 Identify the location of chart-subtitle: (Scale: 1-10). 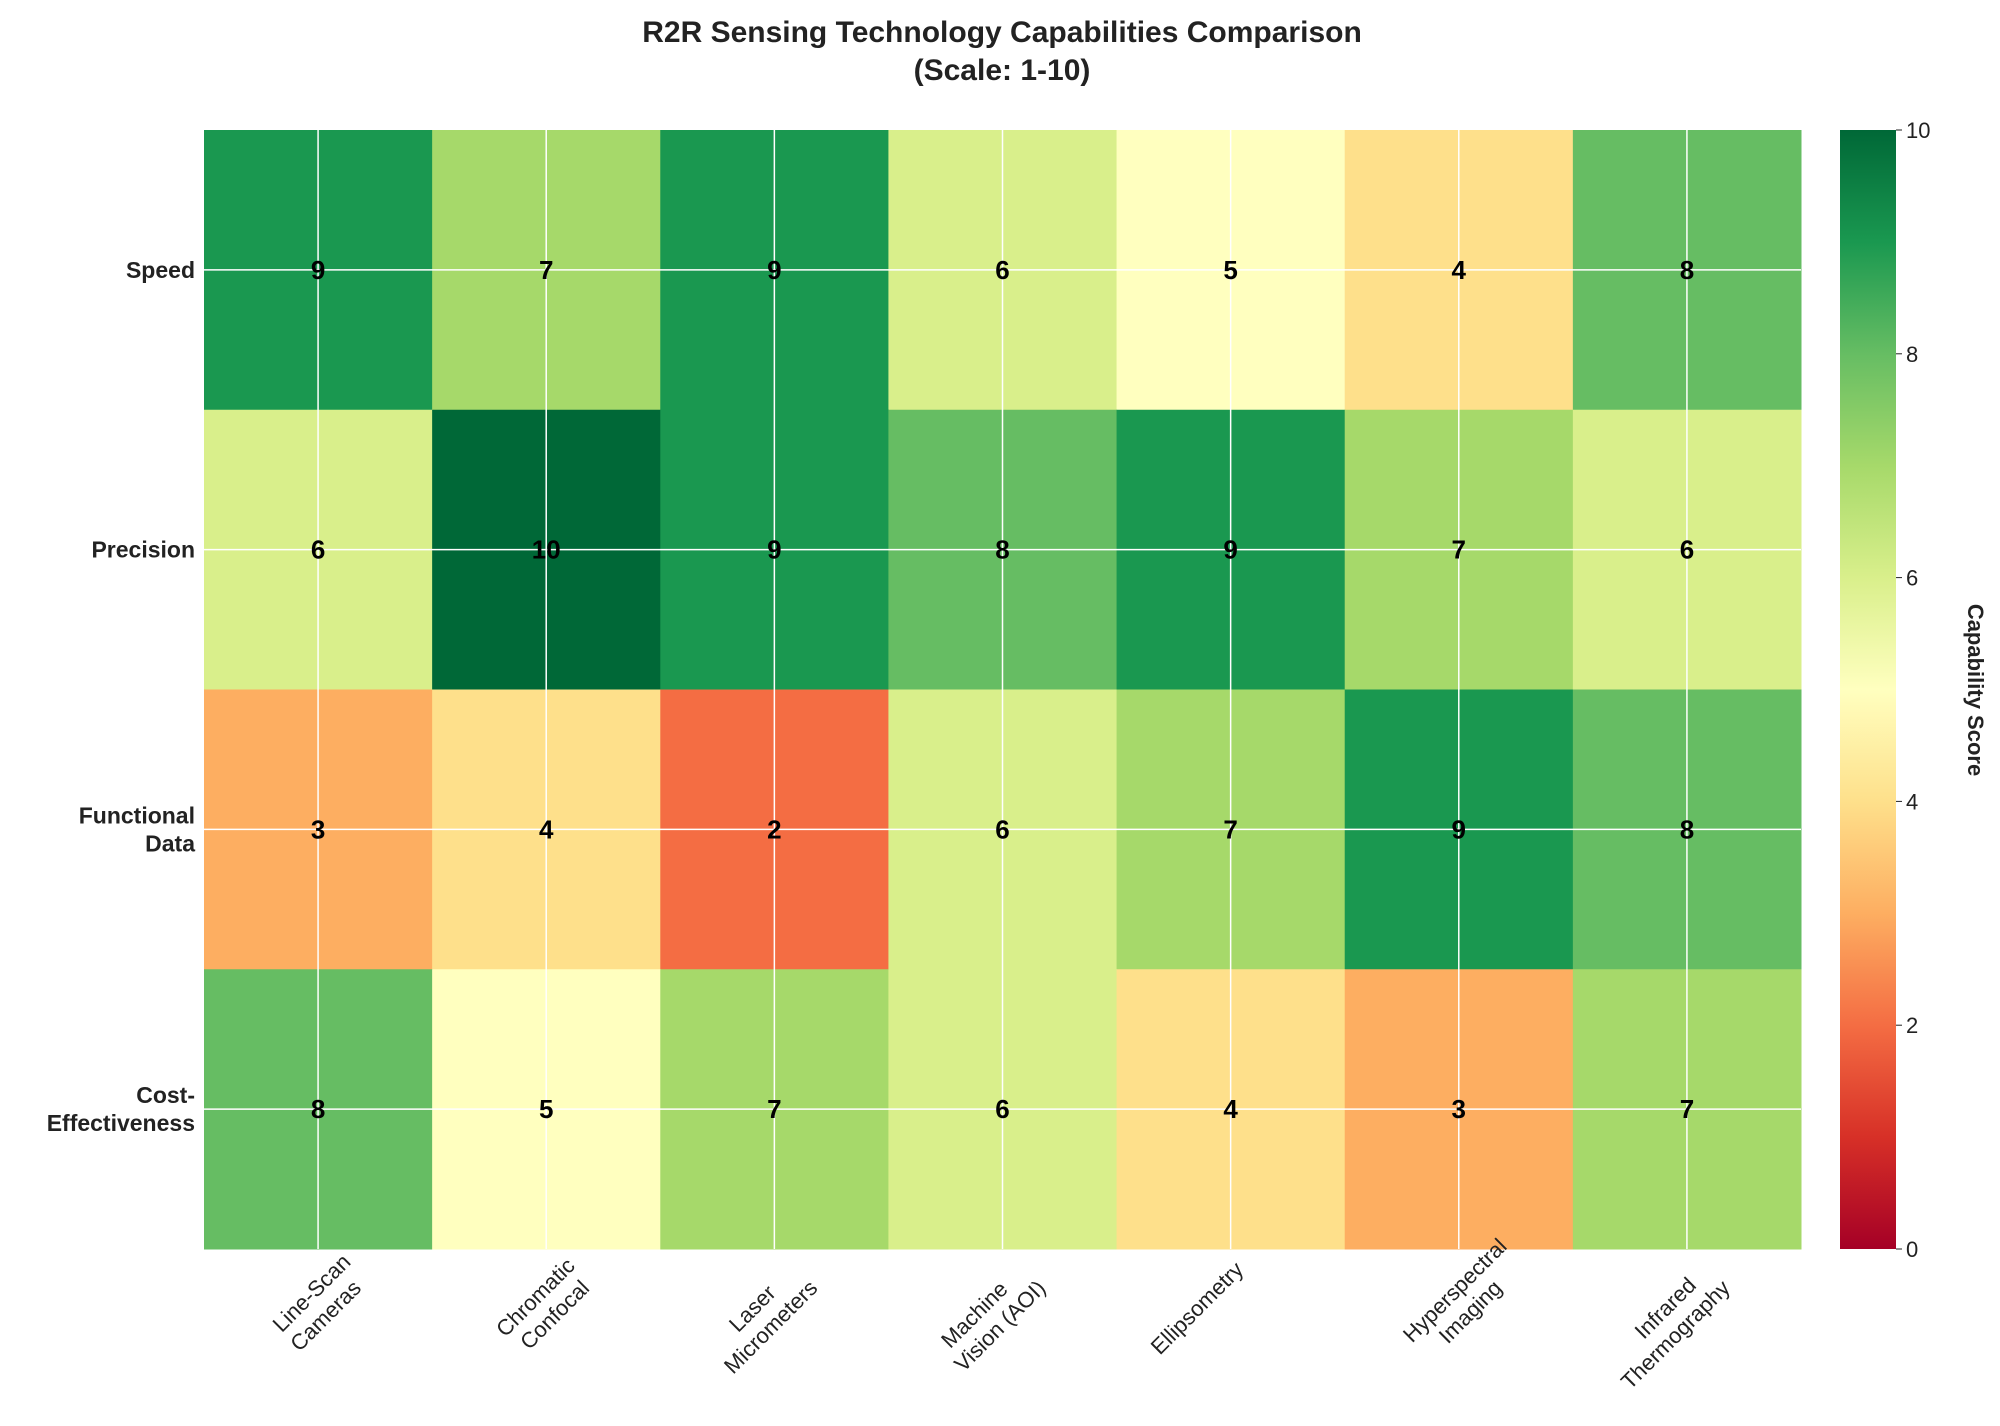
(1002, 70).